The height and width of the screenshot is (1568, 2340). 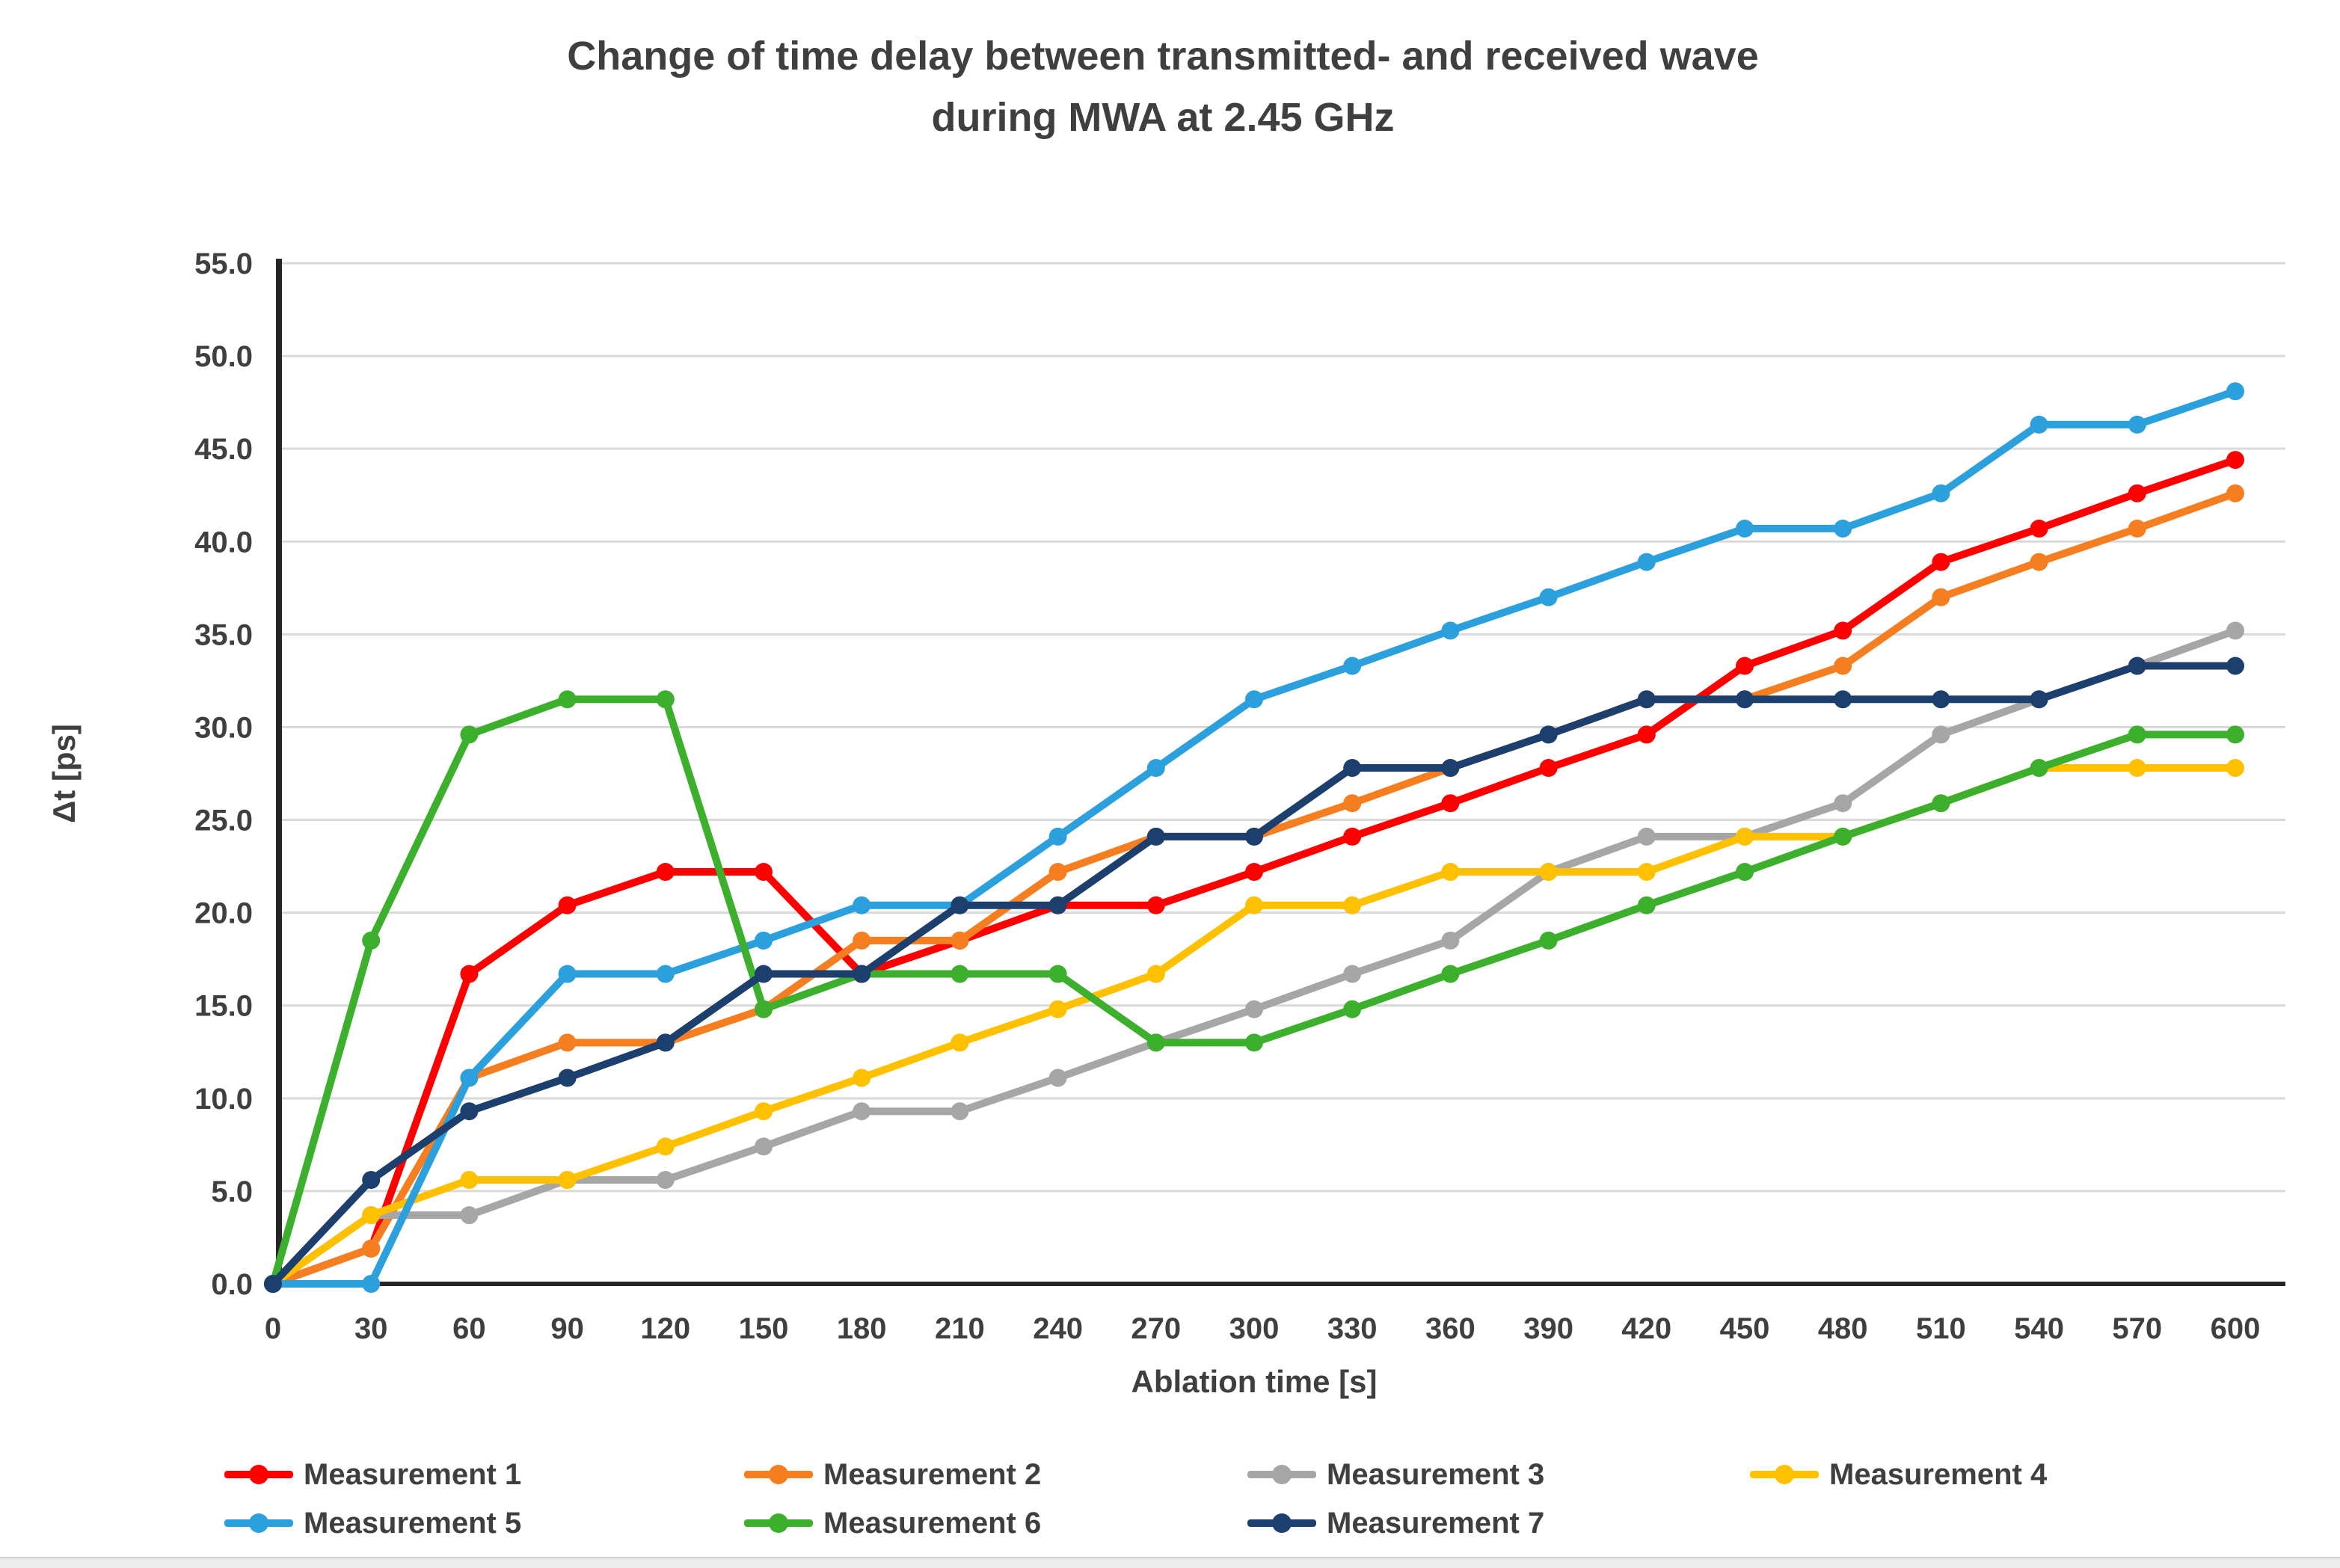 I want to click on y-tick-label: 50.0, so click(x=223, y=356).